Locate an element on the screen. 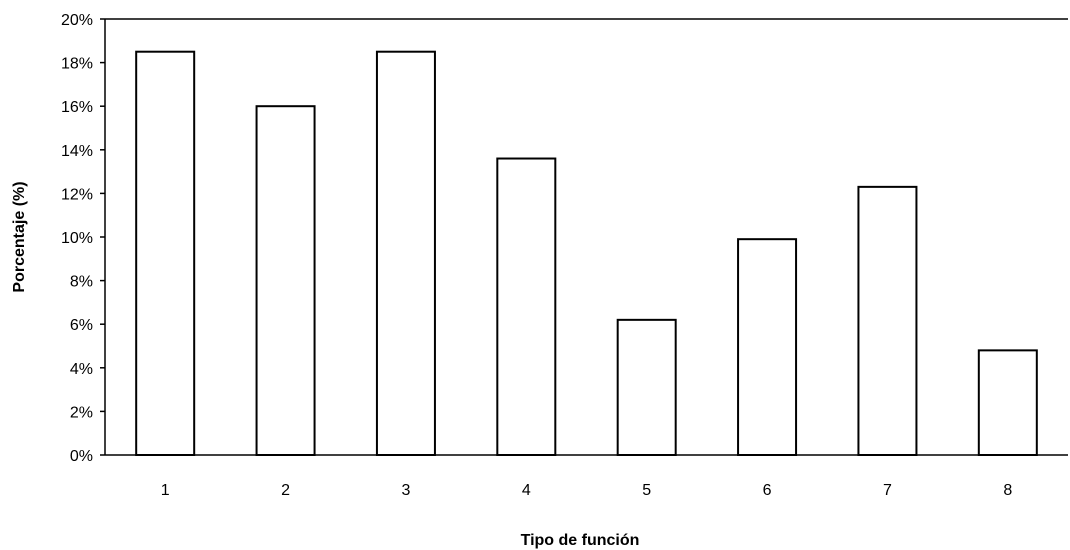 This screenshot has width=1070, height=550. y-tick-label: 6% is located at coordinates (81, 325).